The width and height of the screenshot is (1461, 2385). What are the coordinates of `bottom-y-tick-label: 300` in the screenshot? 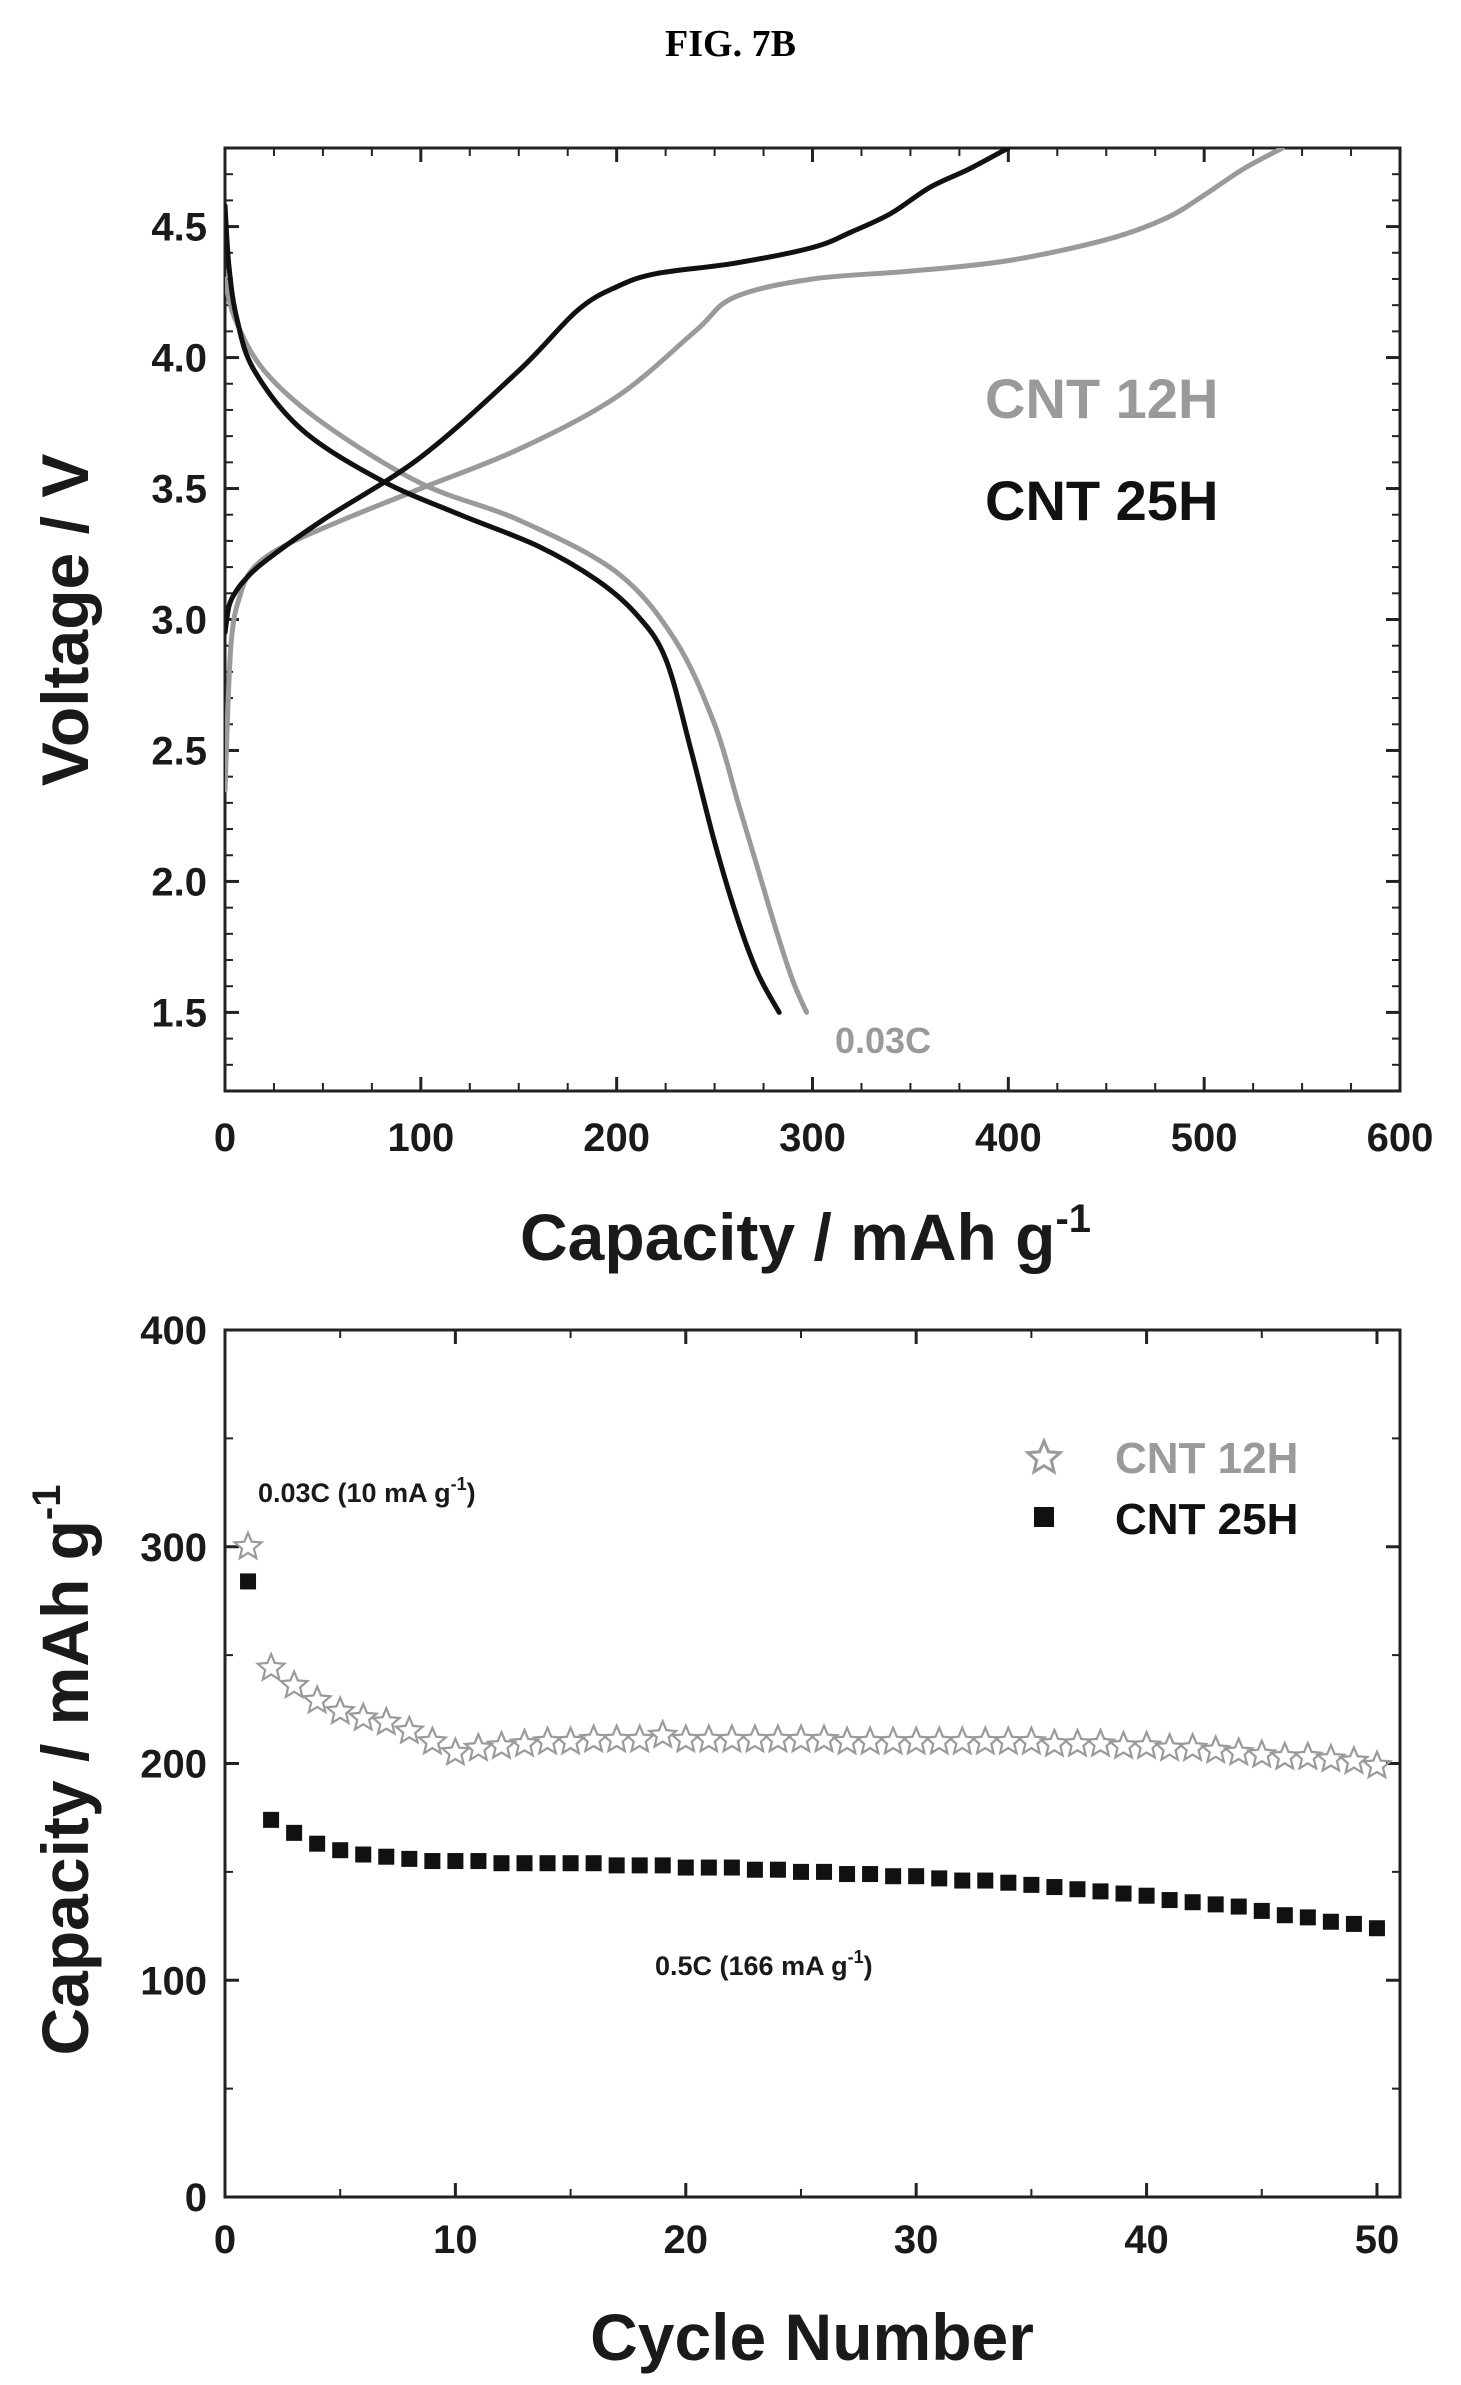 It's located at (173, 1548).